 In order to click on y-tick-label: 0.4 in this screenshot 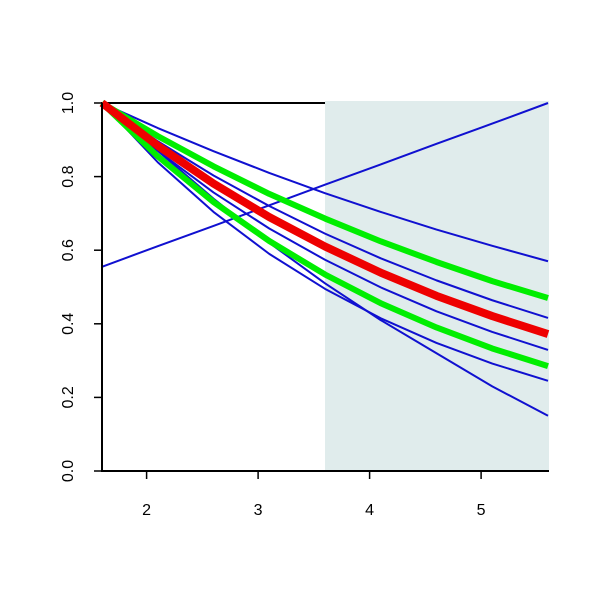, I will do `click(68, 324)`.